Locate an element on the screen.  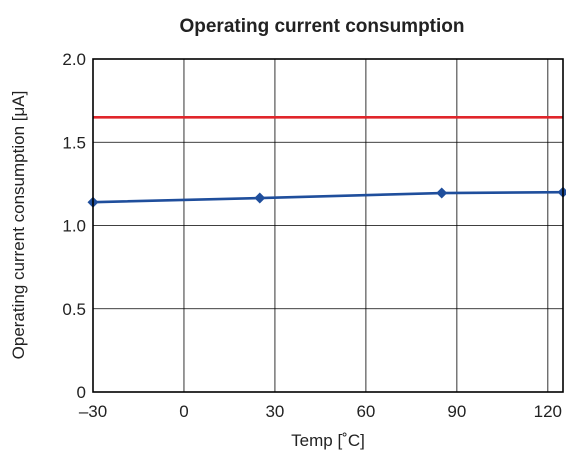
x-tick-label: 30 is located at coordinates (274, 411).